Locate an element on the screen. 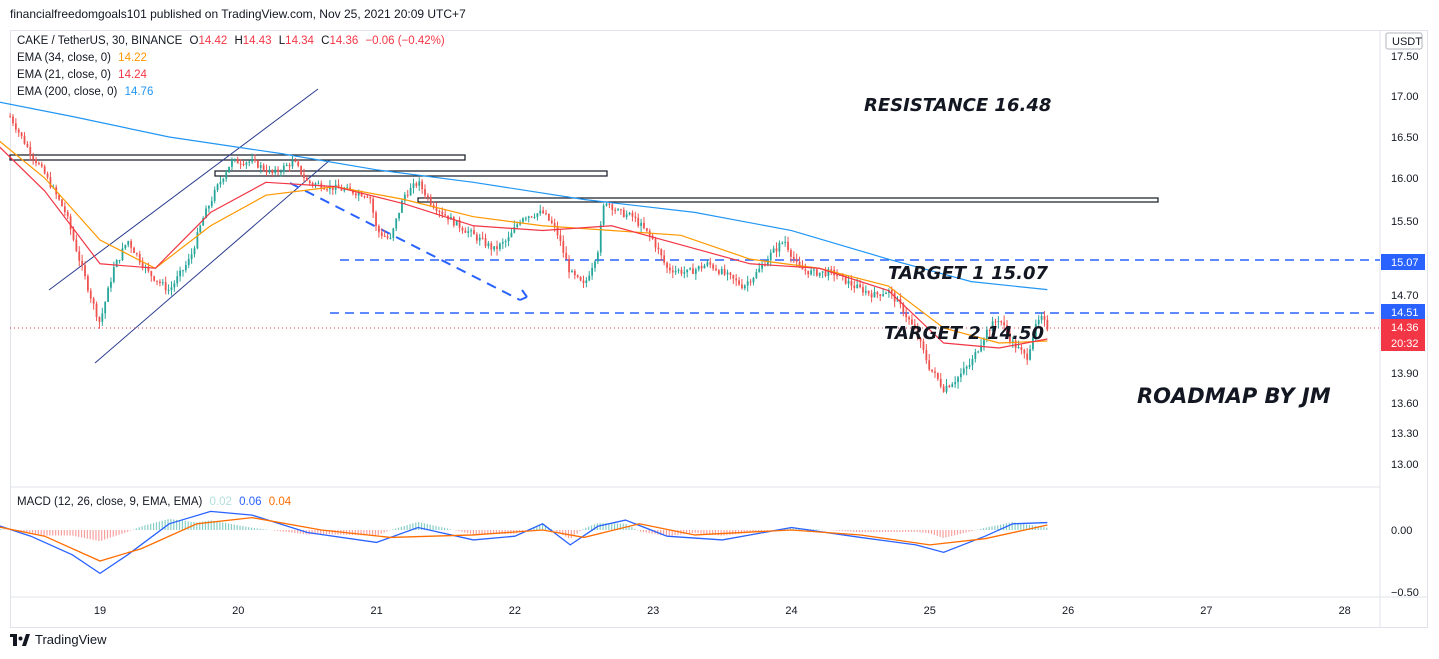 Image resolution: width=1439 pixels, height=659 pixels. target2-annotation: TARGET 2 14.50 is located at coordinates (964, 333).